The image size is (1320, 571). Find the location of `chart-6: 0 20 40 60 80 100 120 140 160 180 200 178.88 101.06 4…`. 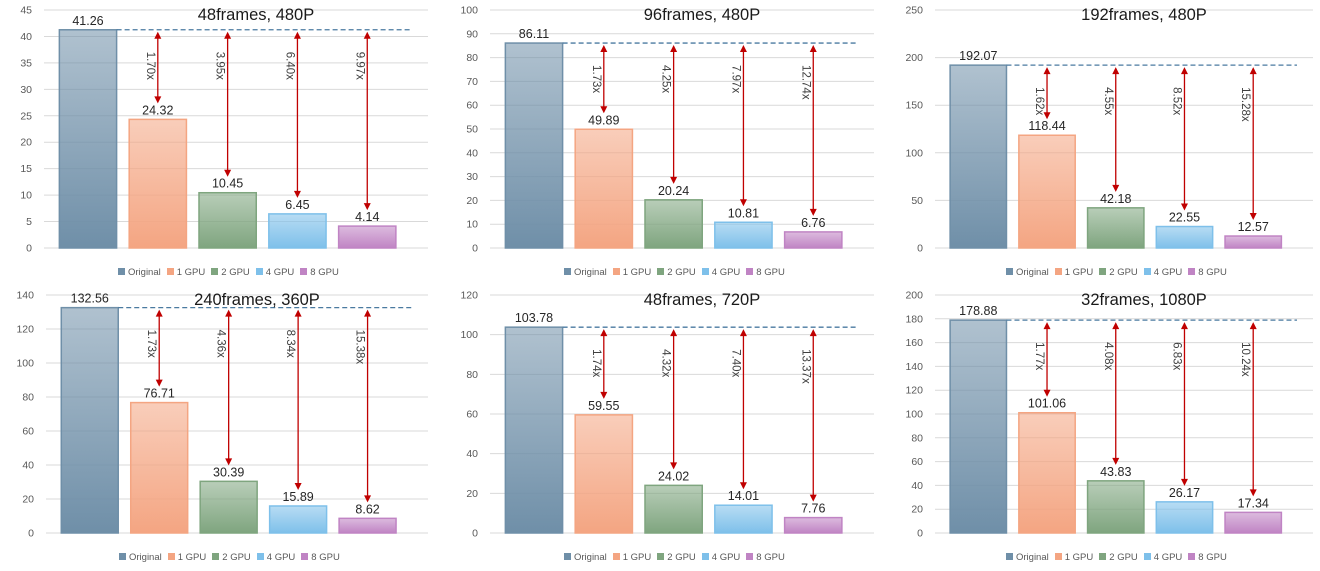

chart-6: 0 20 40 60 80 100 120 140 160 180 200 178.88 101.06 4… is located at coordinates (1109, 415).